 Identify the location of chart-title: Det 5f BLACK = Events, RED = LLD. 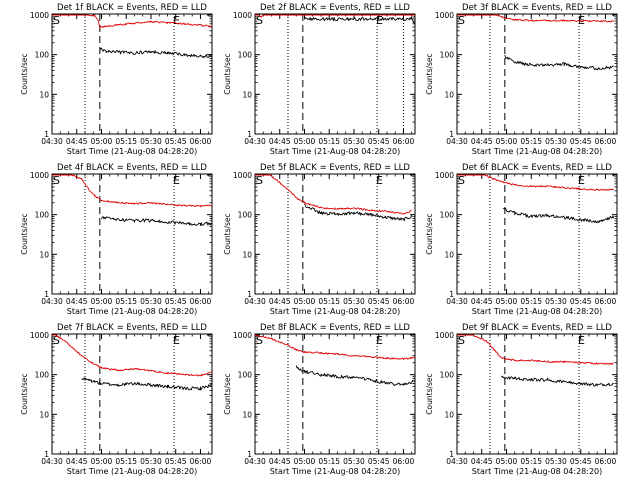
(335, 168).